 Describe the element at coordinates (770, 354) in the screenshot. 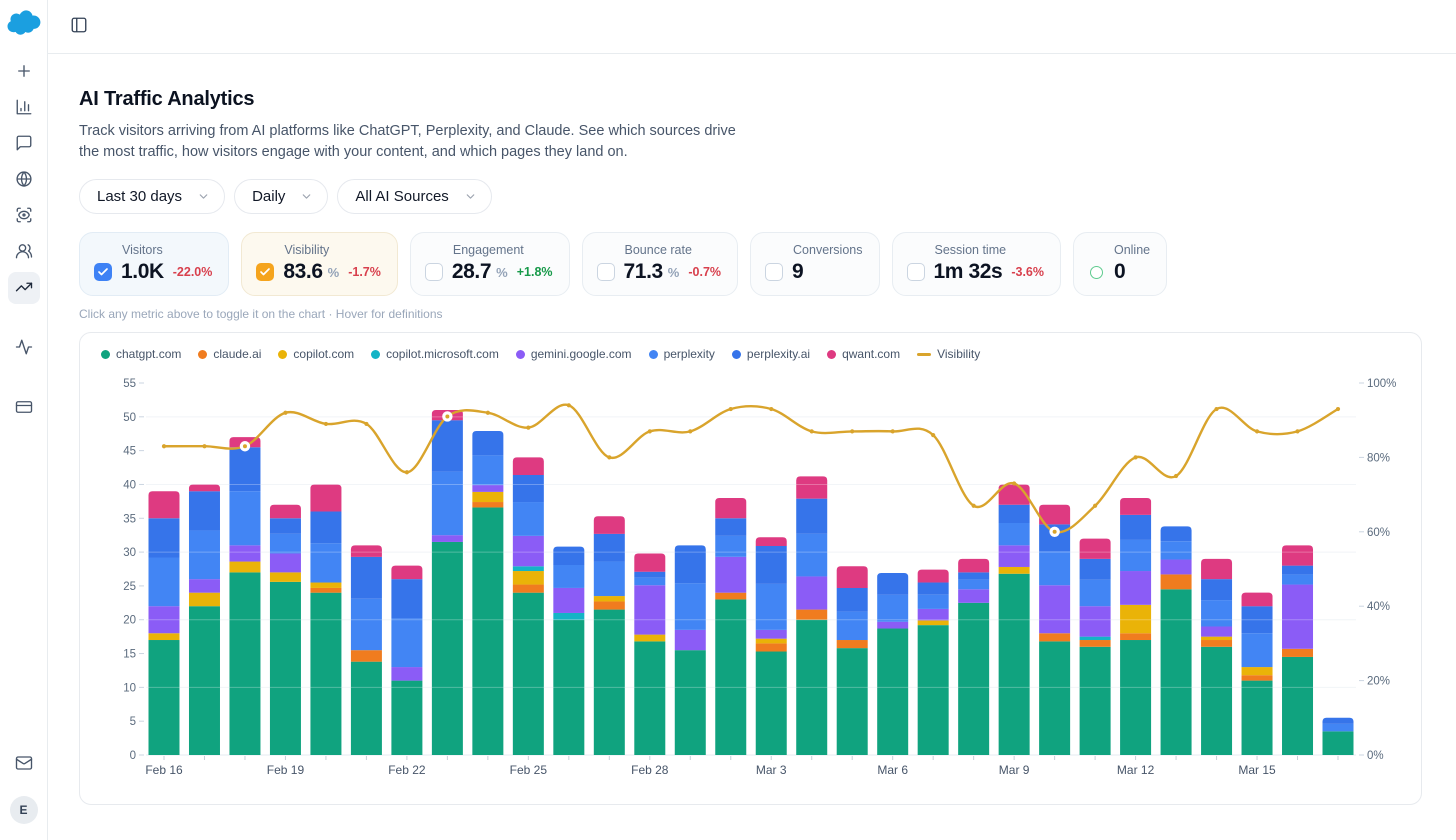

I see `legend-item-perplexity-ai: perplexity.ai` at that location.